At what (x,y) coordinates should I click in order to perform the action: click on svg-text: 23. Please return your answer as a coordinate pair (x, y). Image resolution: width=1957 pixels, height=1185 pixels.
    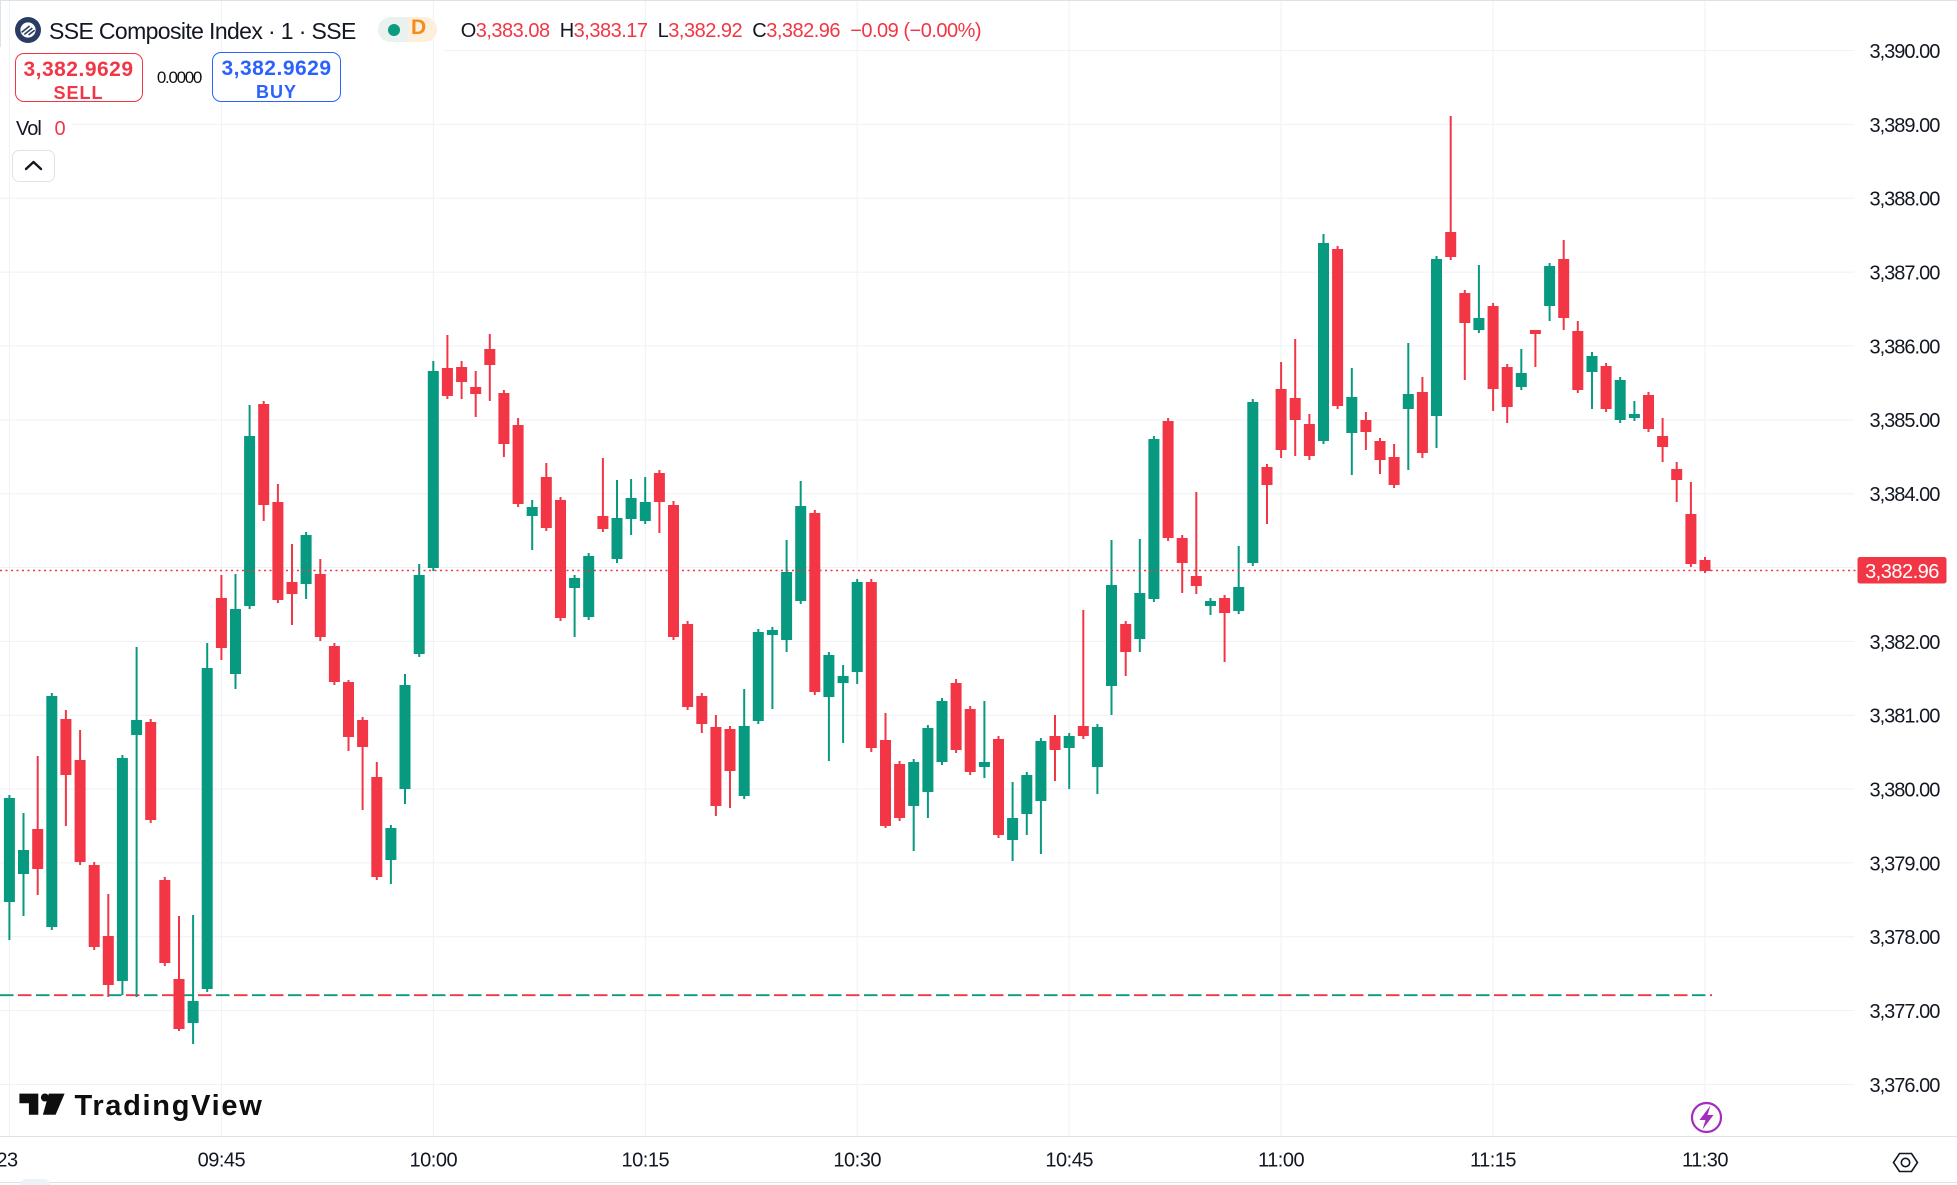
    Looking at the image, I should click on (9, 1161).